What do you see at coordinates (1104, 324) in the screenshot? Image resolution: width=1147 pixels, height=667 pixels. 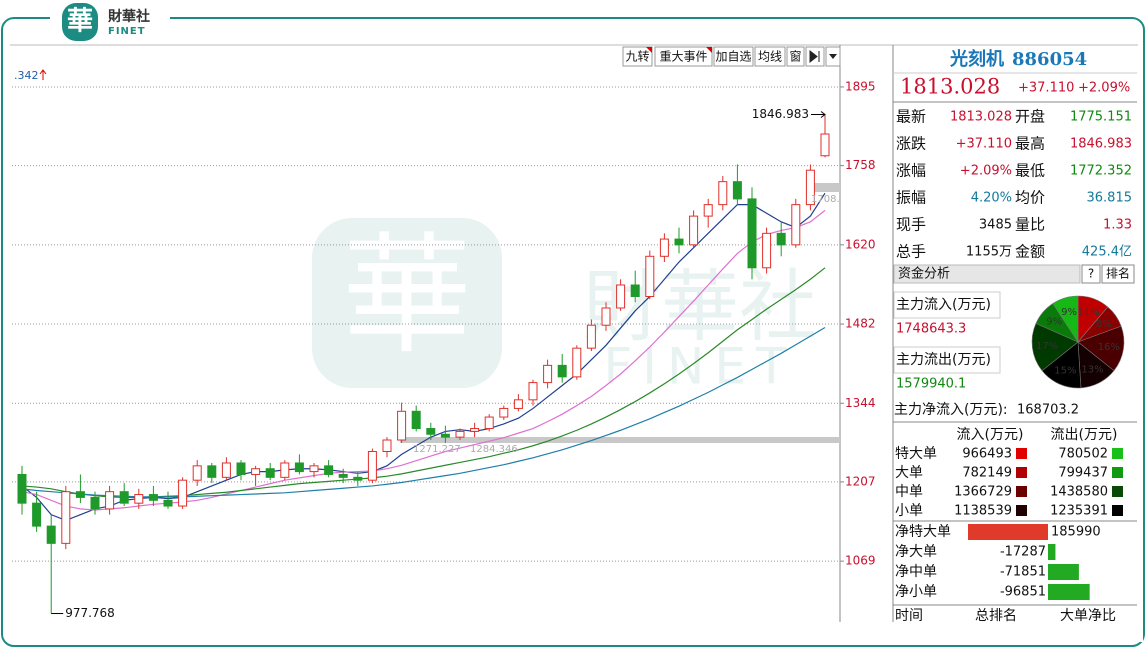 I see `pie-label: 8%` at bounding box center [1104, 324].